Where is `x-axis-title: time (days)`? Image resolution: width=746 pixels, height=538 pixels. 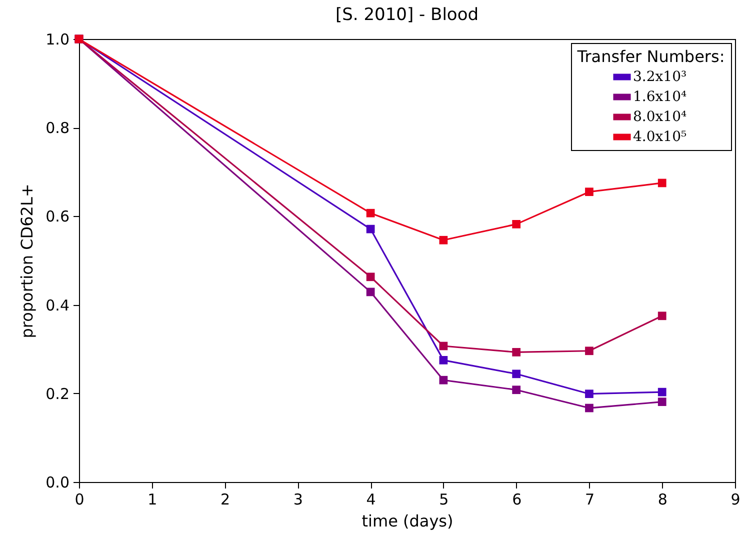 x-axis-title: time (days) is located at coordinates (408, 521).